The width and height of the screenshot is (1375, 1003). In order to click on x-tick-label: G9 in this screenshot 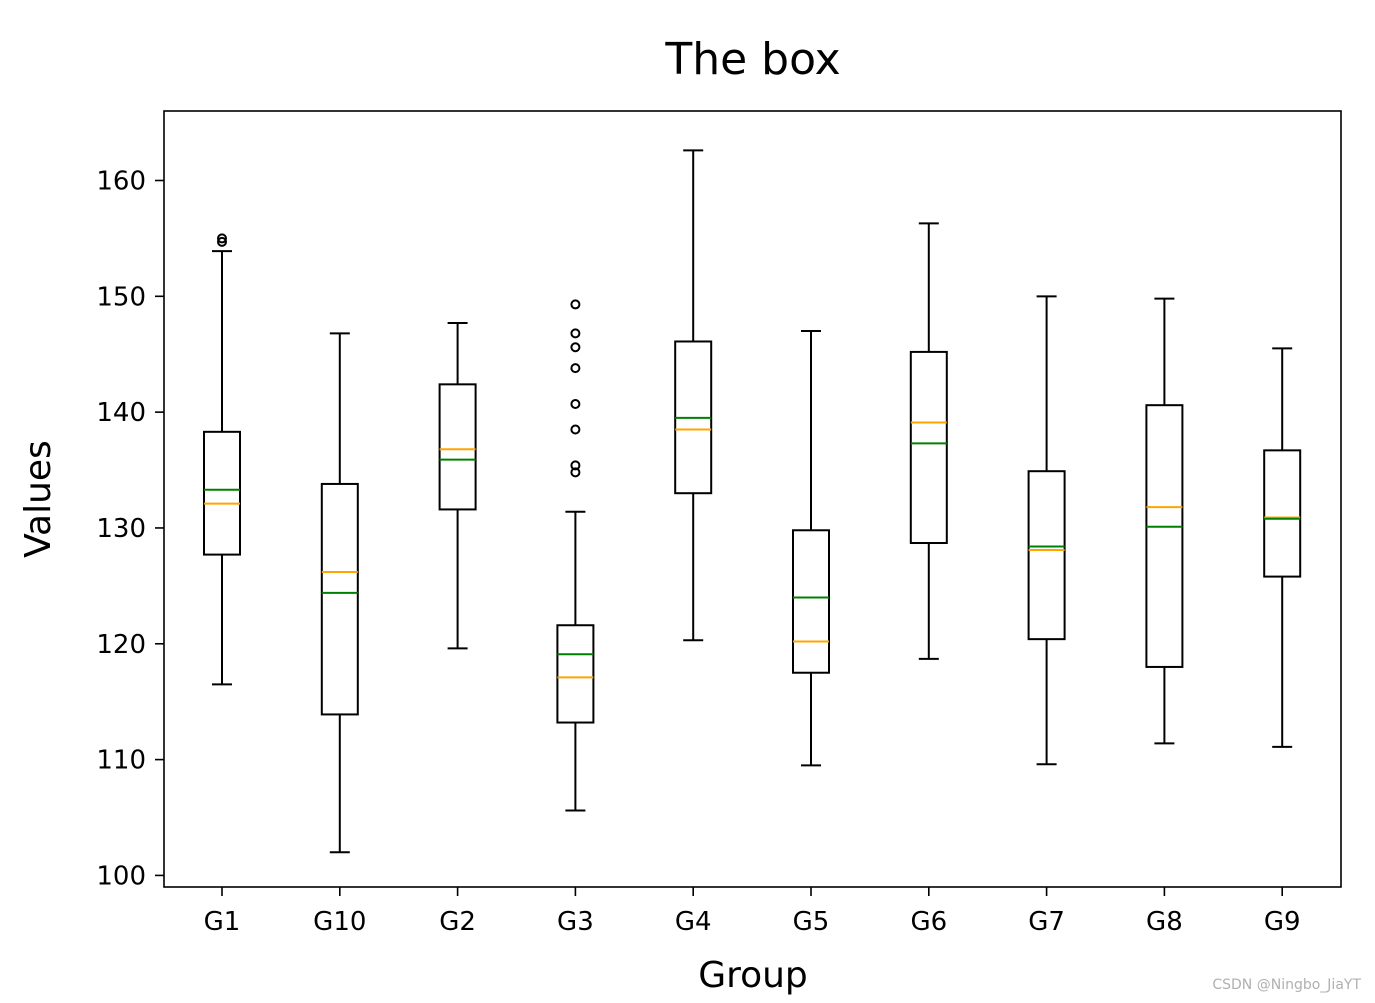, I will do `click(1282, 922)`.